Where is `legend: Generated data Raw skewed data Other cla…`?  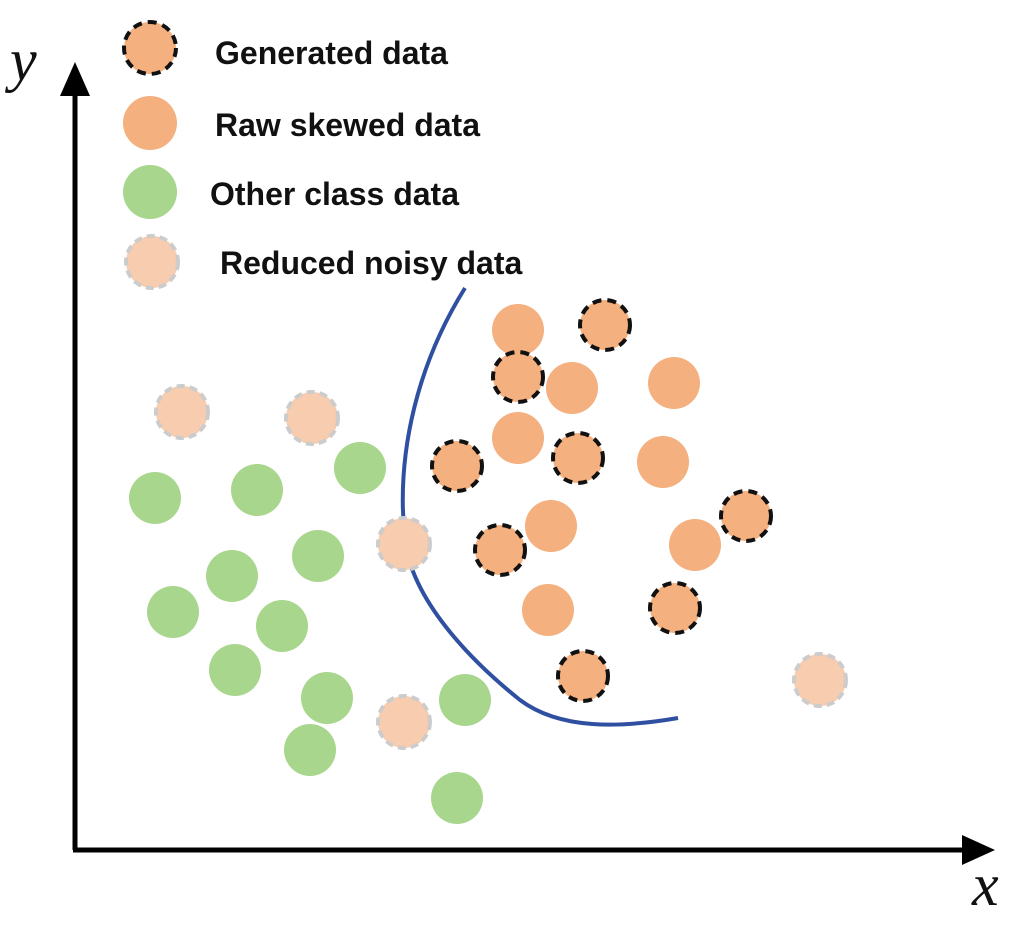
legend: Generated data Raw skewed data Other cla… is located at coordinates (322, 155).